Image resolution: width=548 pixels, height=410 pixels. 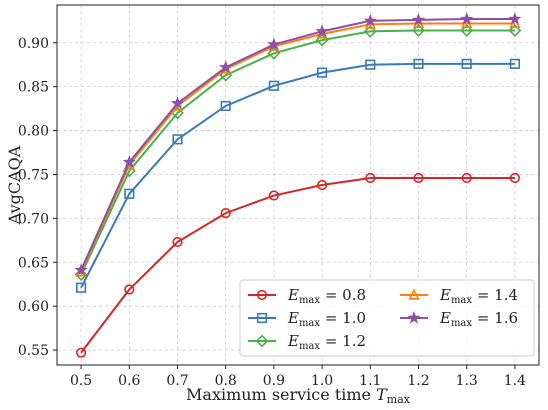 What do you see at coordinates (515, 381) in the screenshot?
I see `x-tick-label: 1.4` at bounding box center [515, 381].